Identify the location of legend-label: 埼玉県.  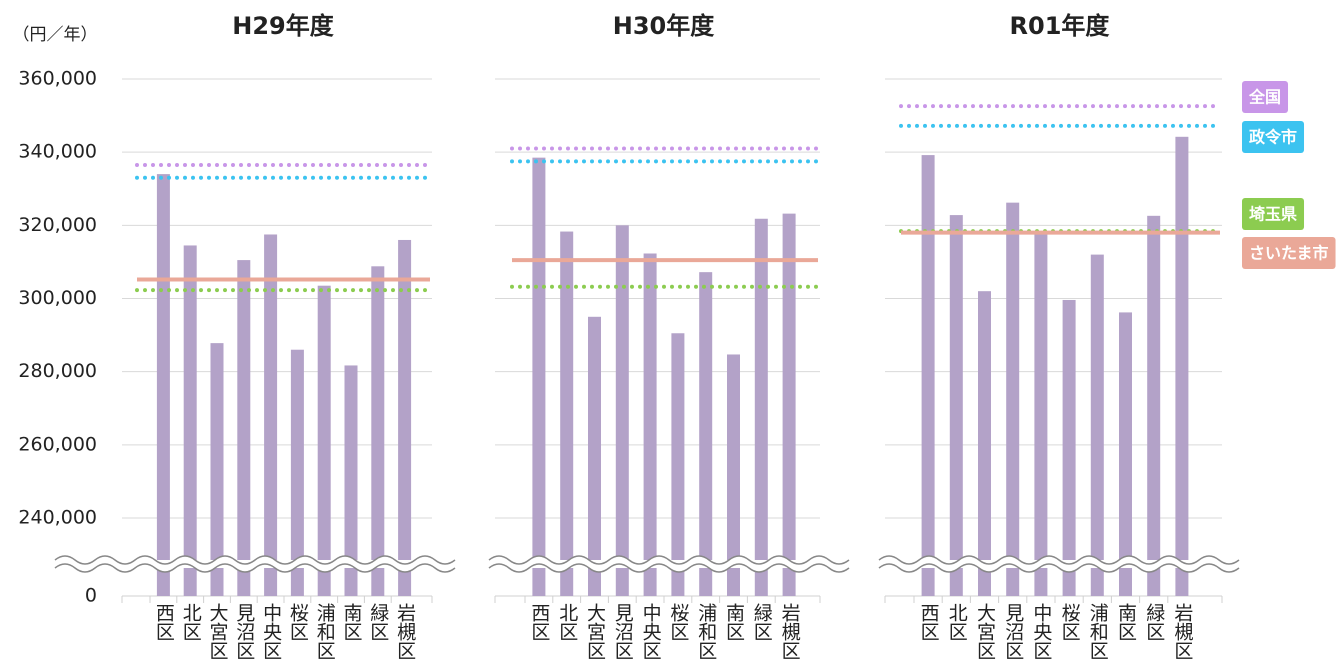
(1273, 214).